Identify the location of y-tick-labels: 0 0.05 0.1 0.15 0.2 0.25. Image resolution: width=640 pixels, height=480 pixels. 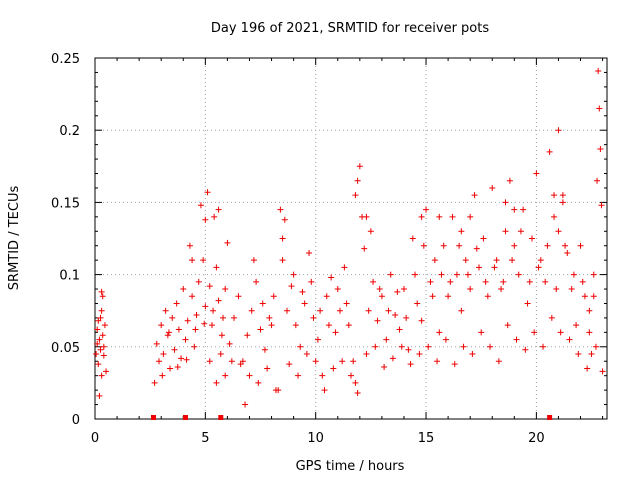
(65, 240).